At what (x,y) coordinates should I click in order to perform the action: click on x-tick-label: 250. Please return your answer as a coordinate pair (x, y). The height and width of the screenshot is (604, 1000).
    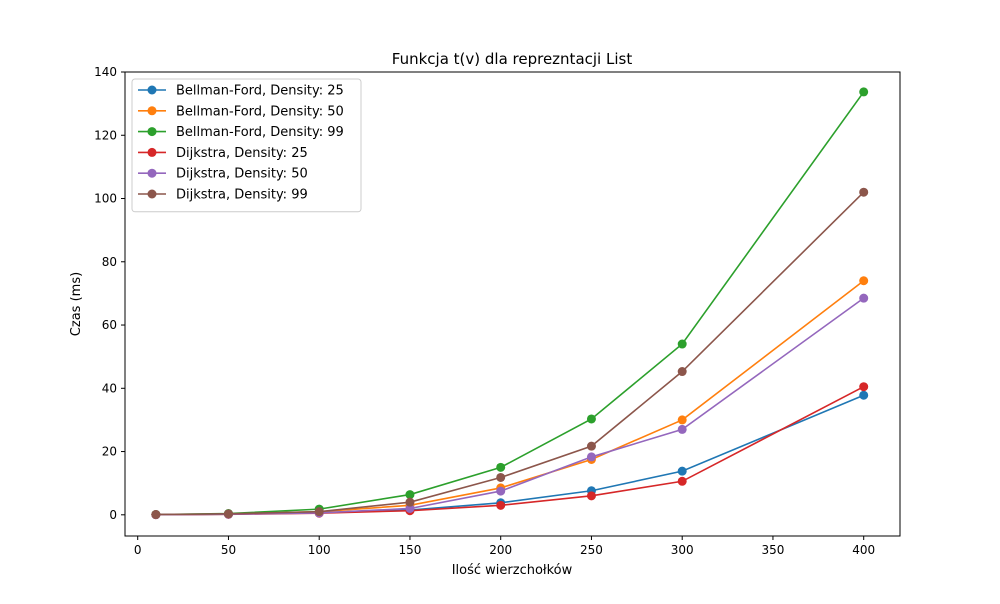
    Looking at the image, I should click on (591, 550).